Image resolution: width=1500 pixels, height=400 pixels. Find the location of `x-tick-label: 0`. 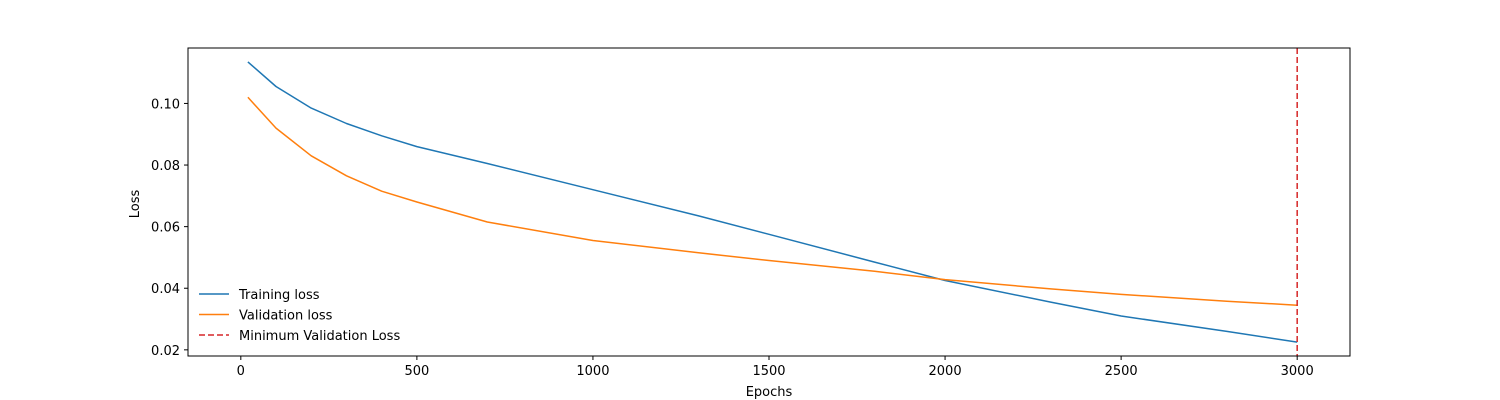

x-tick-label: 0 is located at coordinates (241, 371).